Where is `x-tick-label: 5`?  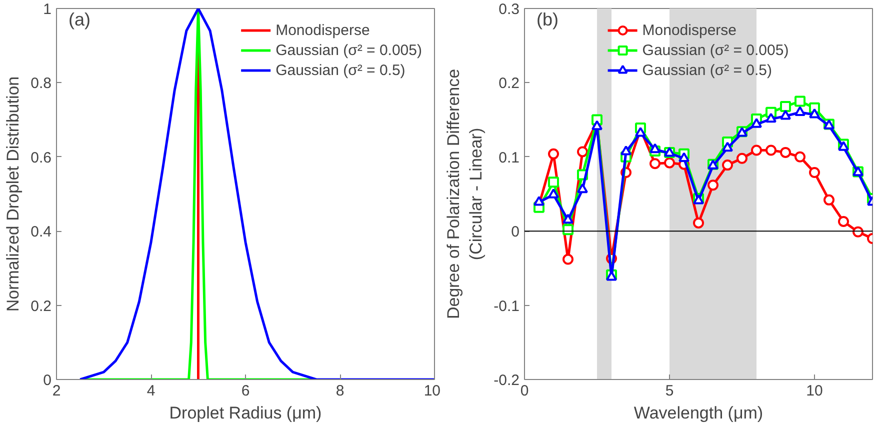
x-tick-label: 5 is located at coordinates (669, 391).